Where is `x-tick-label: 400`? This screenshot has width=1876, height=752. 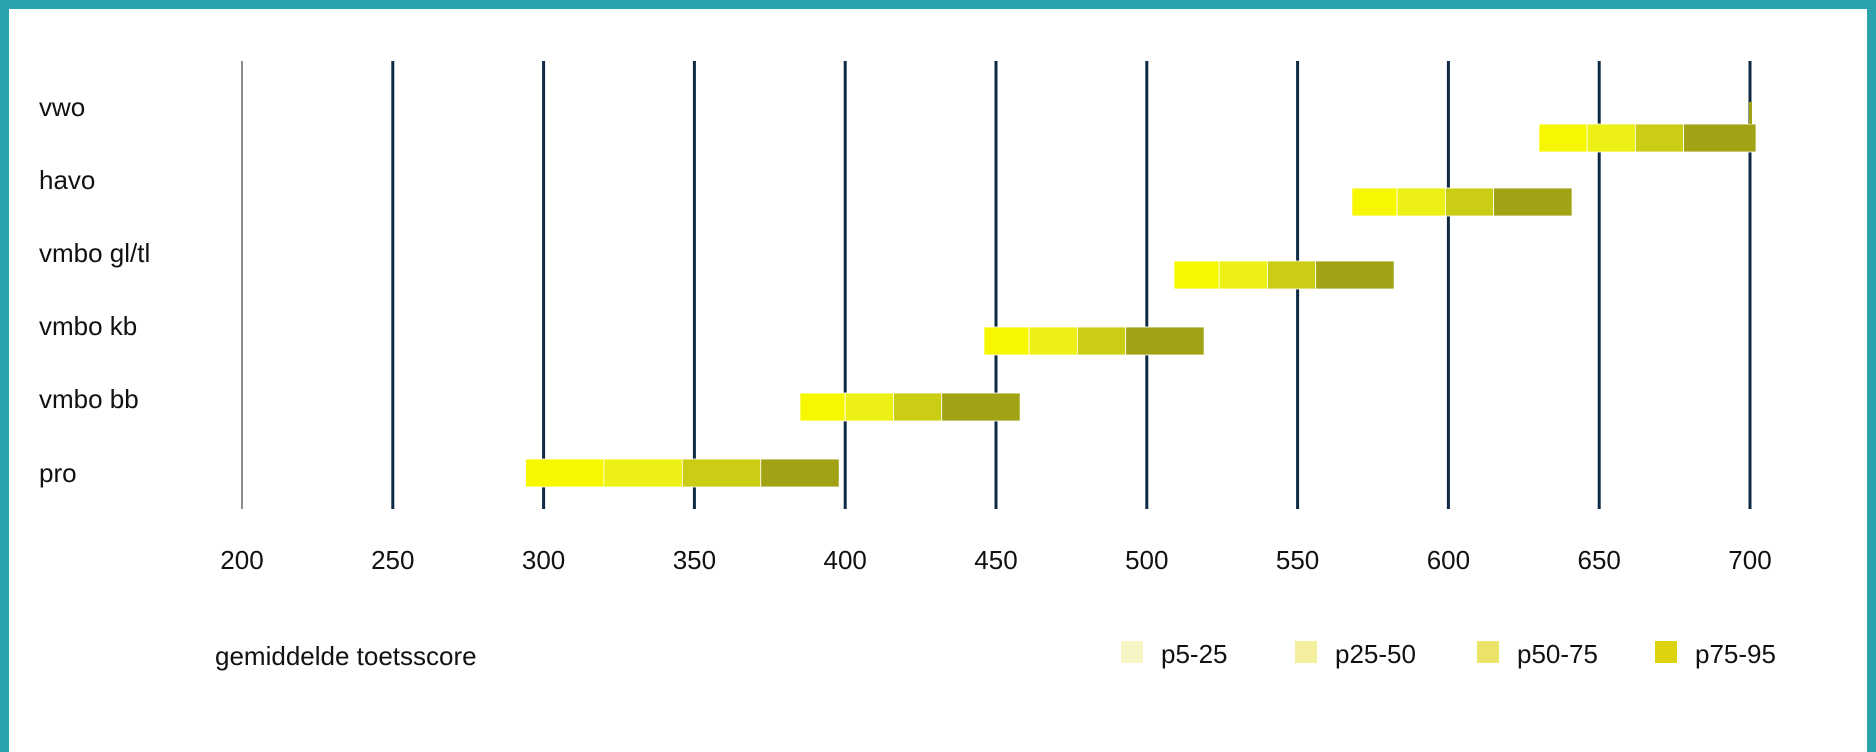
x-tick-label: 400 is located at coordinates (845, 560).